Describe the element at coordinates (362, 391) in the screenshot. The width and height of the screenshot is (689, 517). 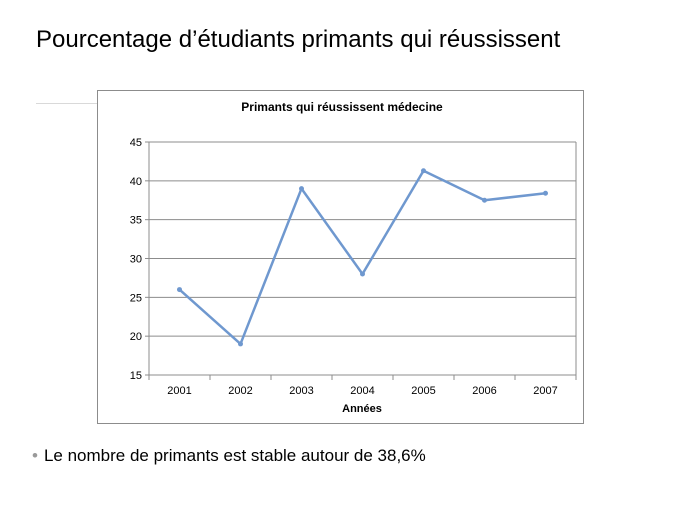
I see `x-tick-label: 2004` at that location.